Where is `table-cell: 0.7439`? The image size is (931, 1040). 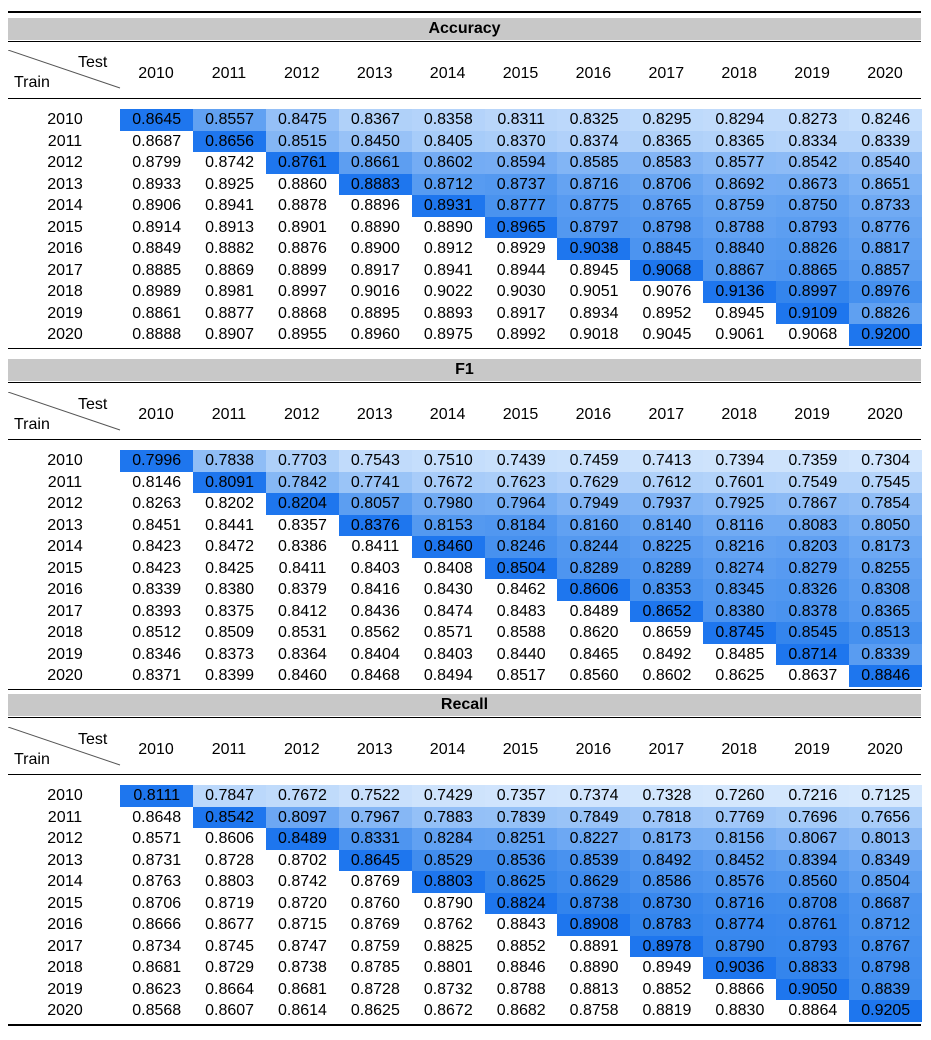 table-cell: 0.7439 is located at coordinates (521, 461).